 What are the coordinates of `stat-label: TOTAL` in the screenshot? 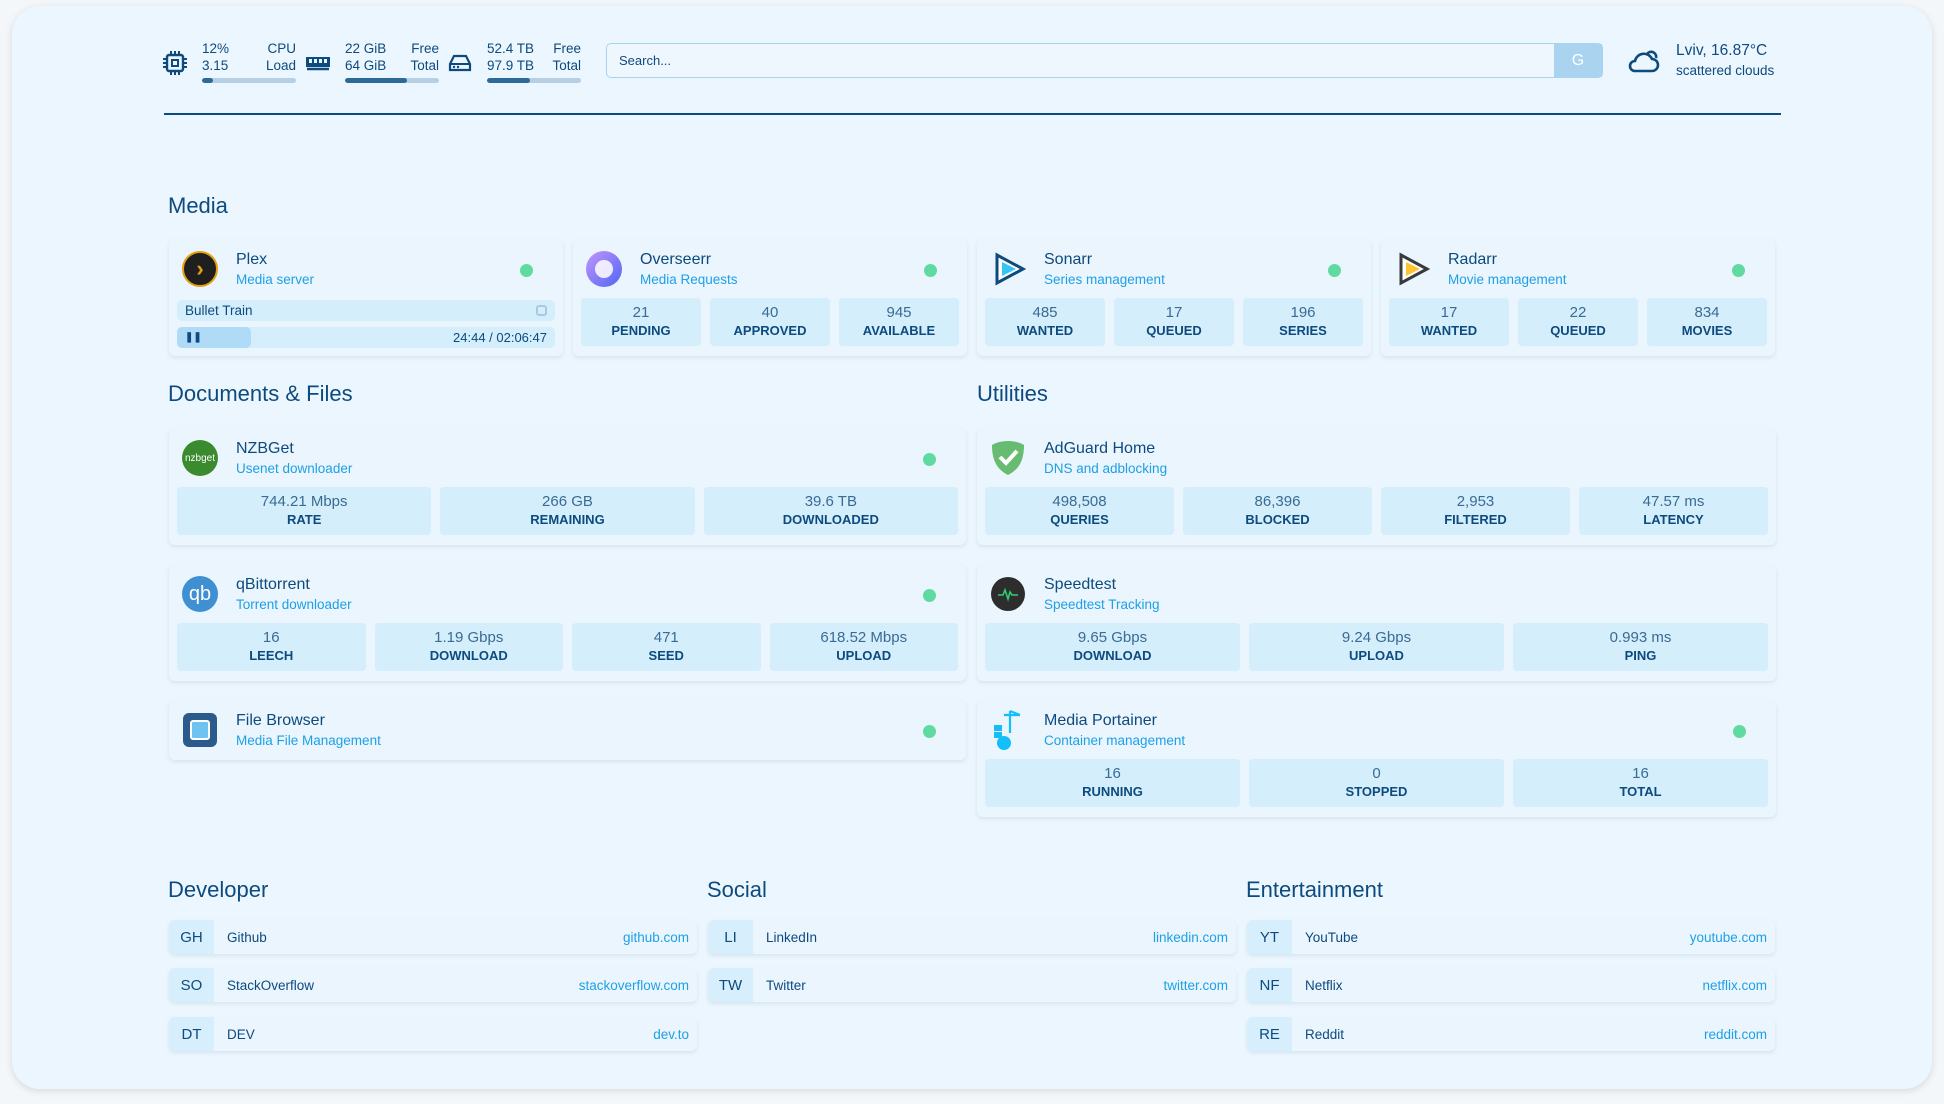 It's located at (1640, 791).